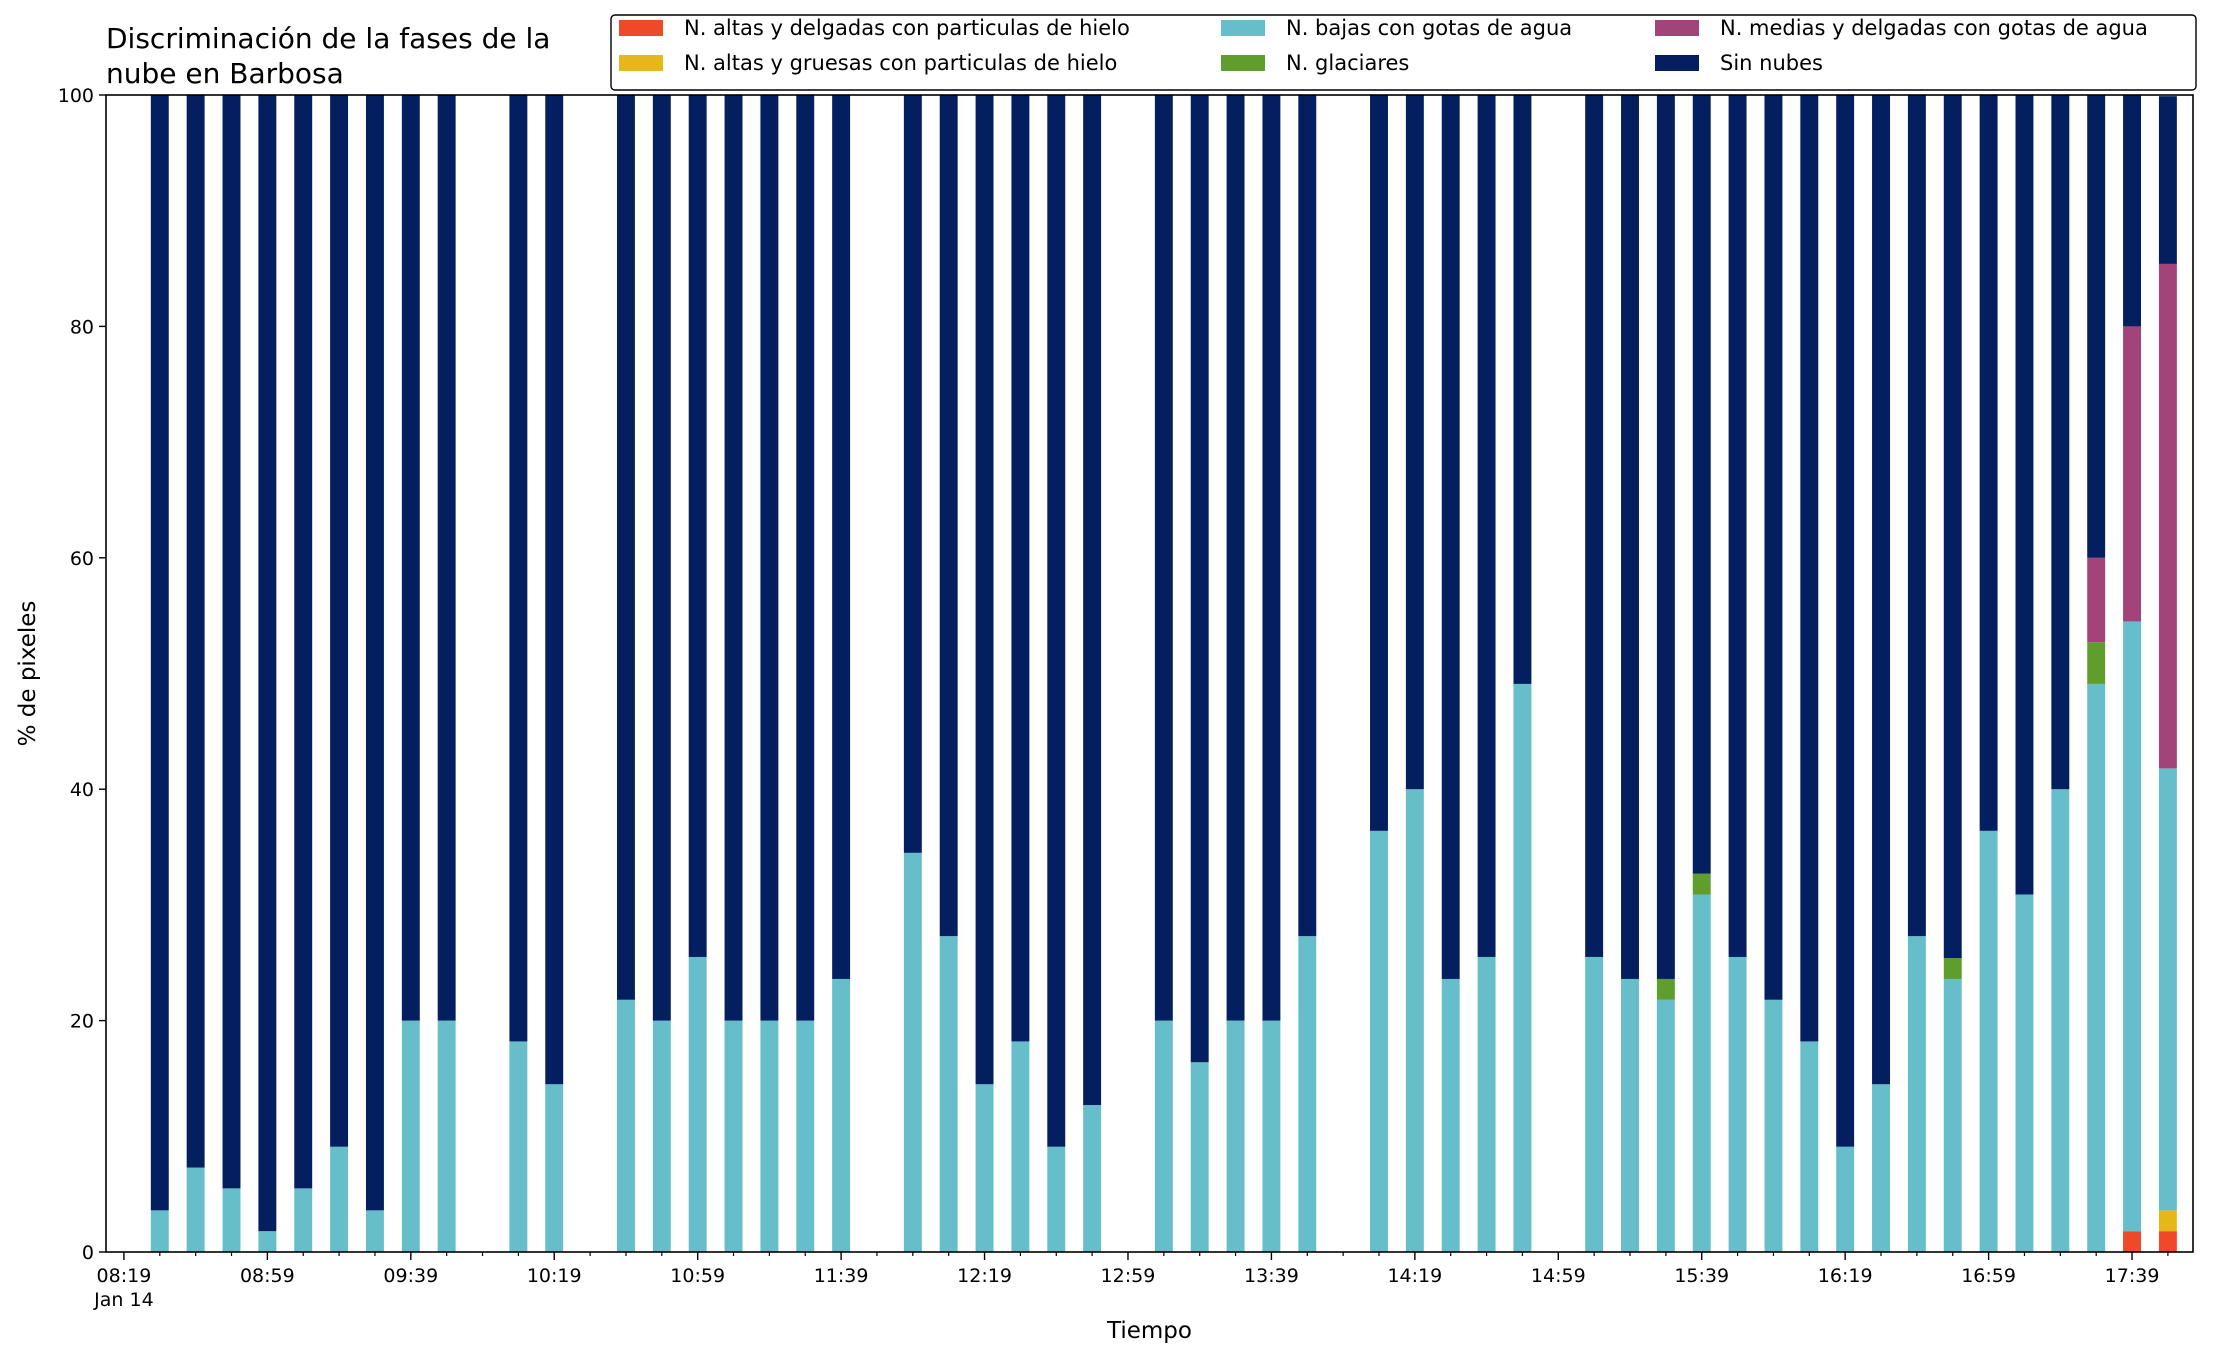 This screenshot has height=1359, width=2216. What do you see at coordinates (123, 1300) in the screenshot?
I see `x-tick-label-0-line-1: Jan 14` at bounding box center [123, 1300].